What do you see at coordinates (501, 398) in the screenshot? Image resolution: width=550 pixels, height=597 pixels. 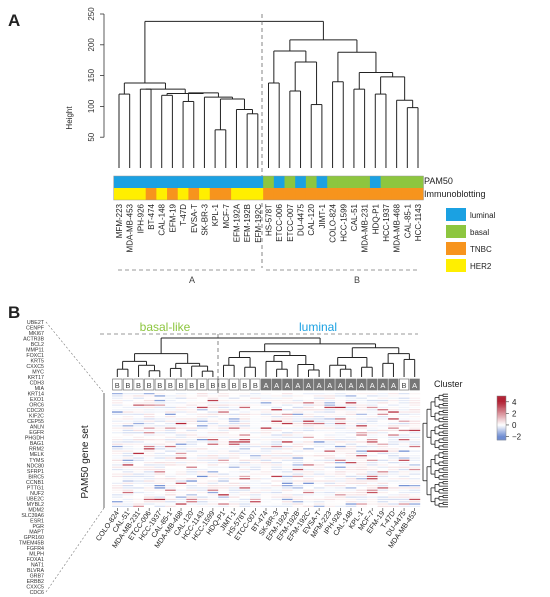 I see `color-scale-step` at bounding box center [501, 398].